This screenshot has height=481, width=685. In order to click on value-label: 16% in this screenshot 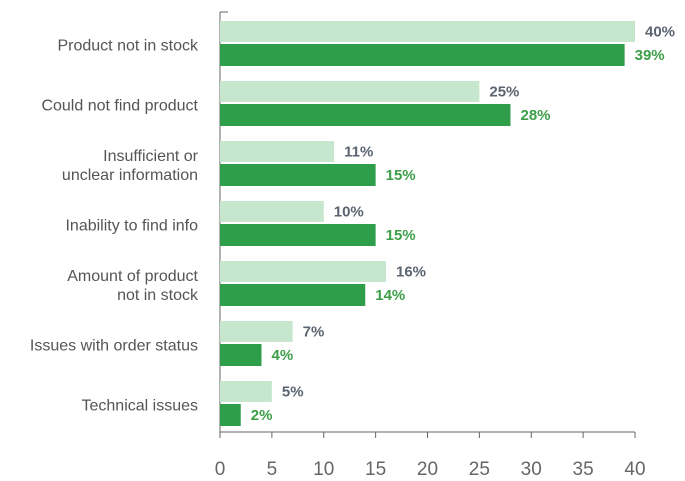, I will do `click(411, 271)`.